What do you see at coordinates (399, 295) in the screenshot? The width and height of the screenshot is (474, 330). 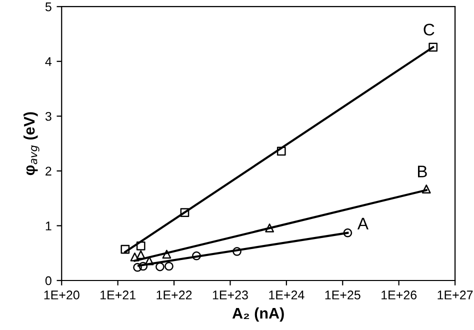 I see `x-tick-label: 1E+26` at bounding box center [399, 295].